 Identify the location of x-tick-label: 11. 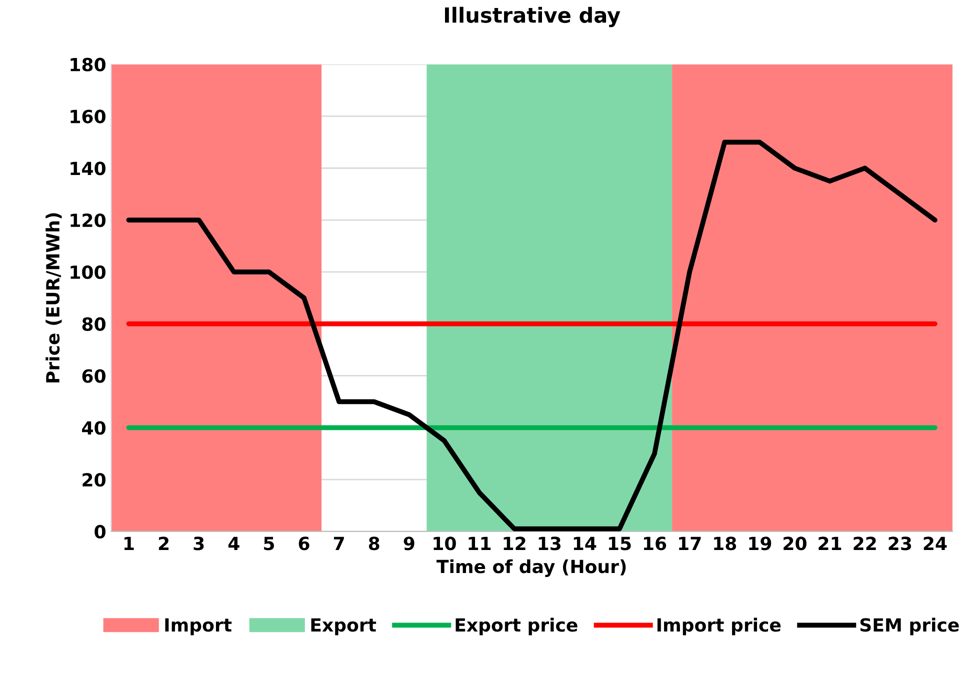
(479, 543).